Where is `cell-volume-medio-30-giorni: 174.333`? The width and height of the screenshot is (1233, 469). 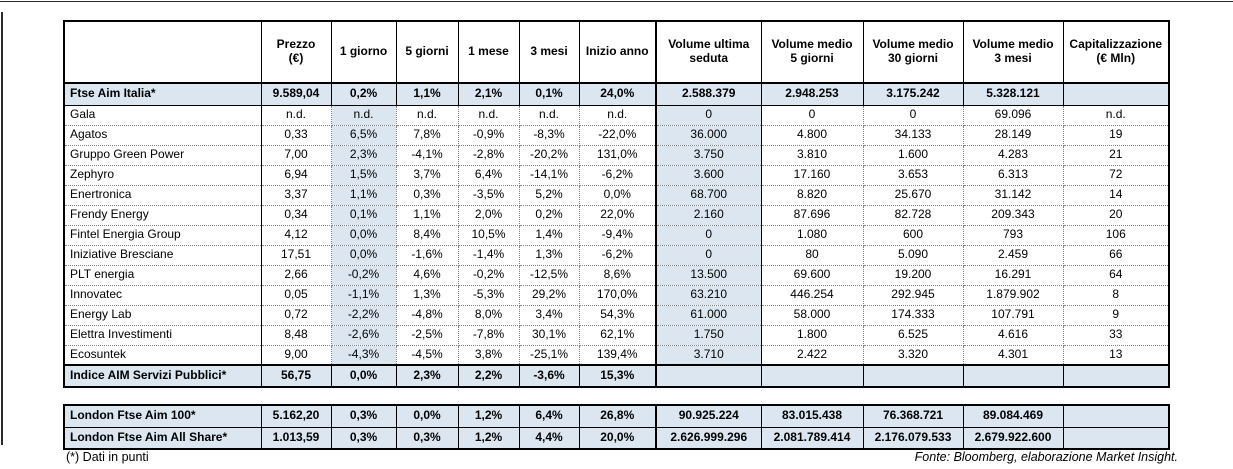
cell-volume-medio-30-giorni: 174.333 is located at coordinates (913, 315).